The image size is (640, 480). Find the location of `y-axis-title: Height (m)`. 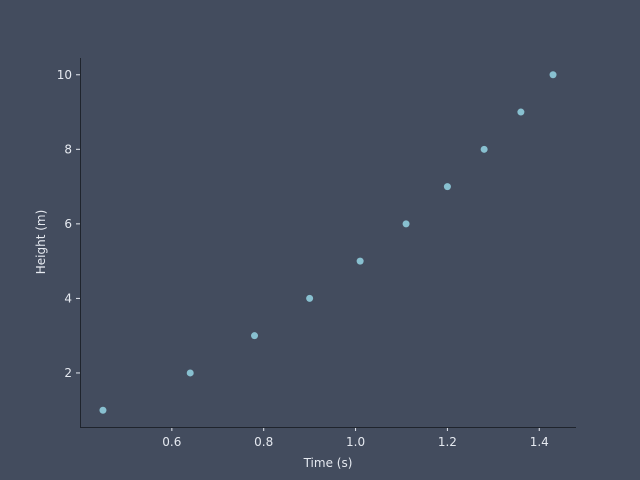

y-axis-title: Height (m) is located at coordinates (41, 242).